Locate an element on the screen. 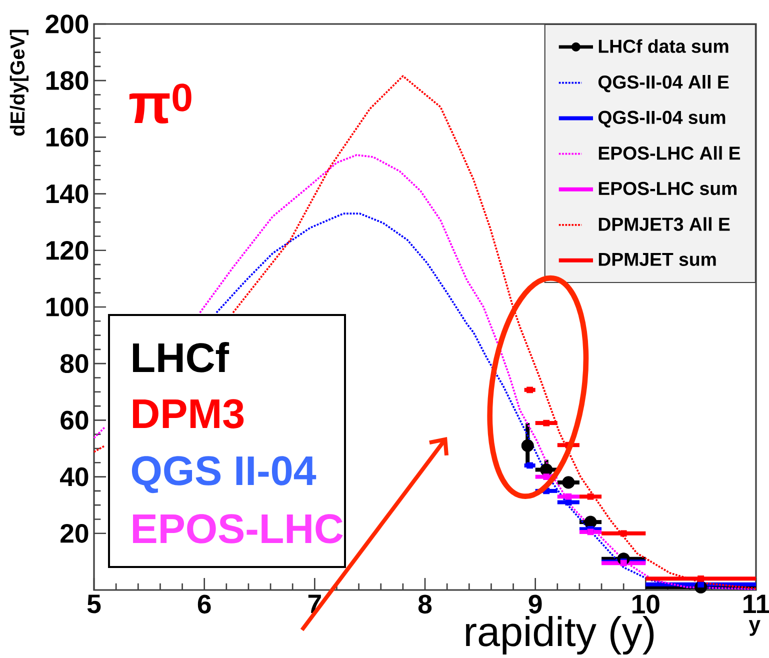 Image resolution: width=769 pixels, height=658 pixels. y-tick-label: 140 is located at coordinates (67, 194).